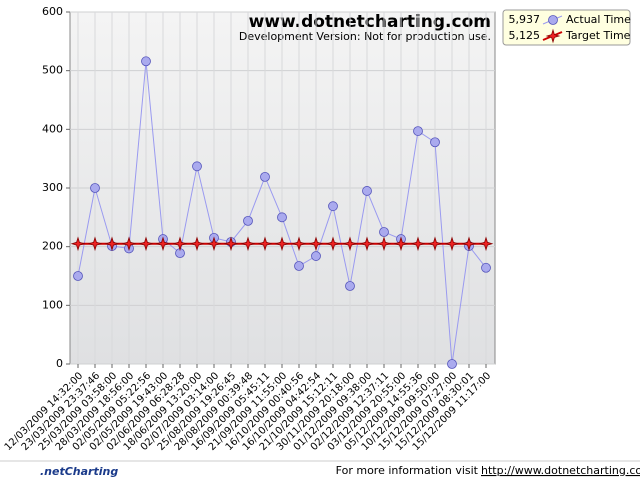  What do you see at coordinates (370, 22) in the screenshot?
I see `chart-title: www.dotnetcharting.com` at bounding box center [370, 22].